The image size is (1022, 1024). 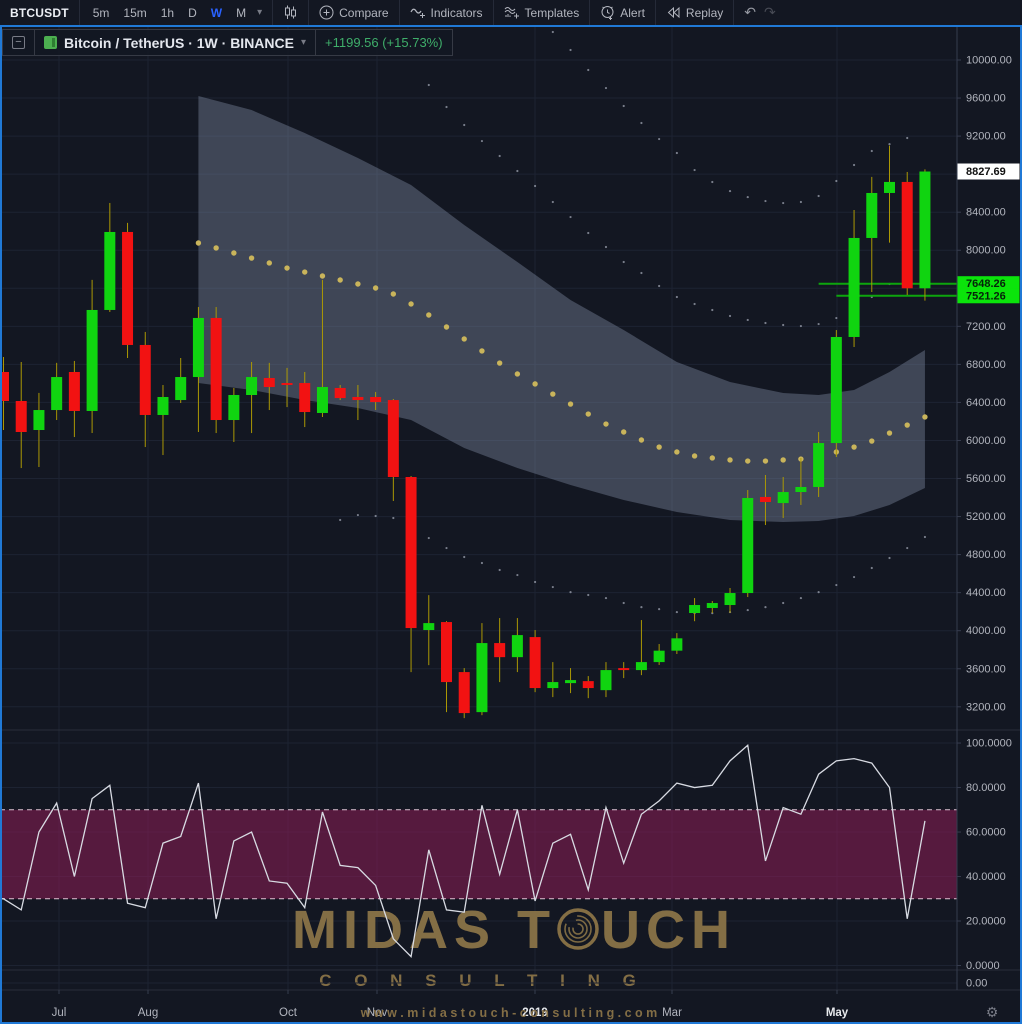 I want to click on timeframe-1m: M, so click(x=241, y=12).